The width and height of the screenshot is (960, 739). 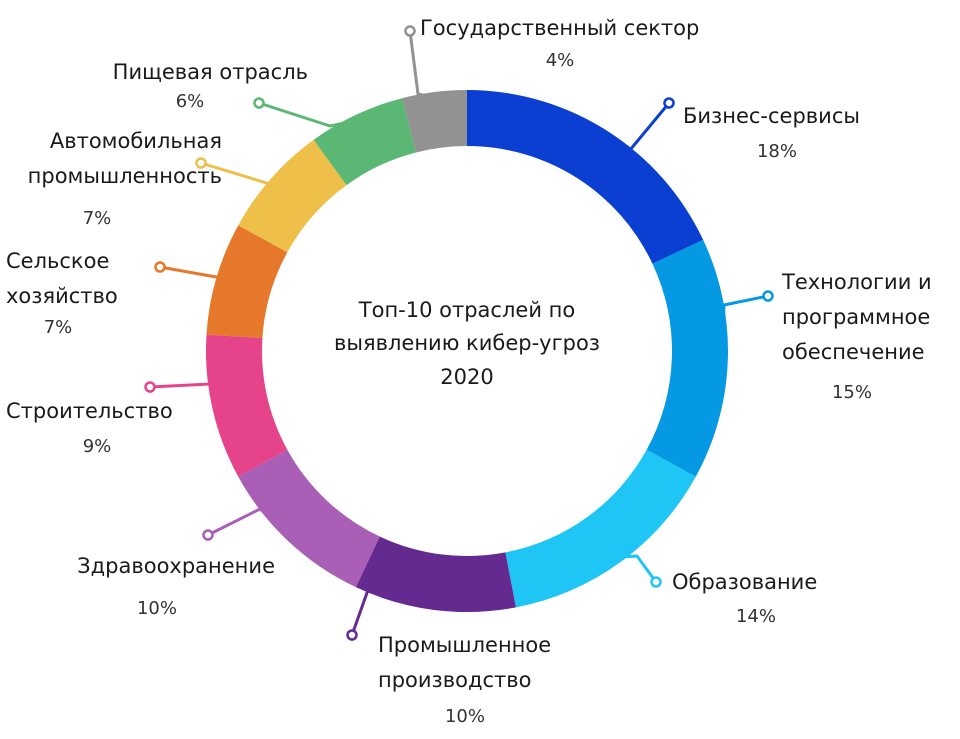 I want to click on center-title-line-1: Топ-10 отраслей по, so click(x=466, y=310).